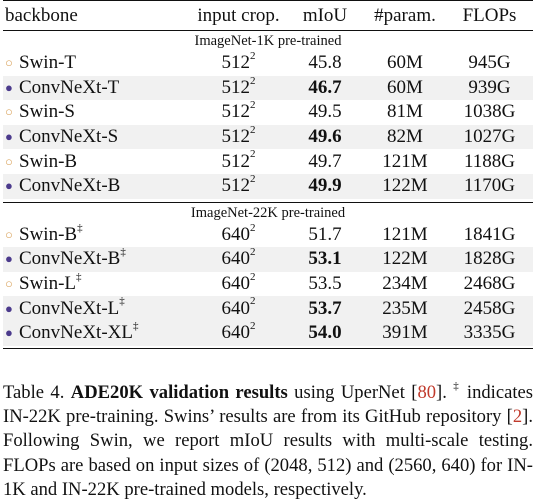 The image size is (536, 502). I want to click on backbone-cell: ● ConvNeXt-B, so click(97, 186).